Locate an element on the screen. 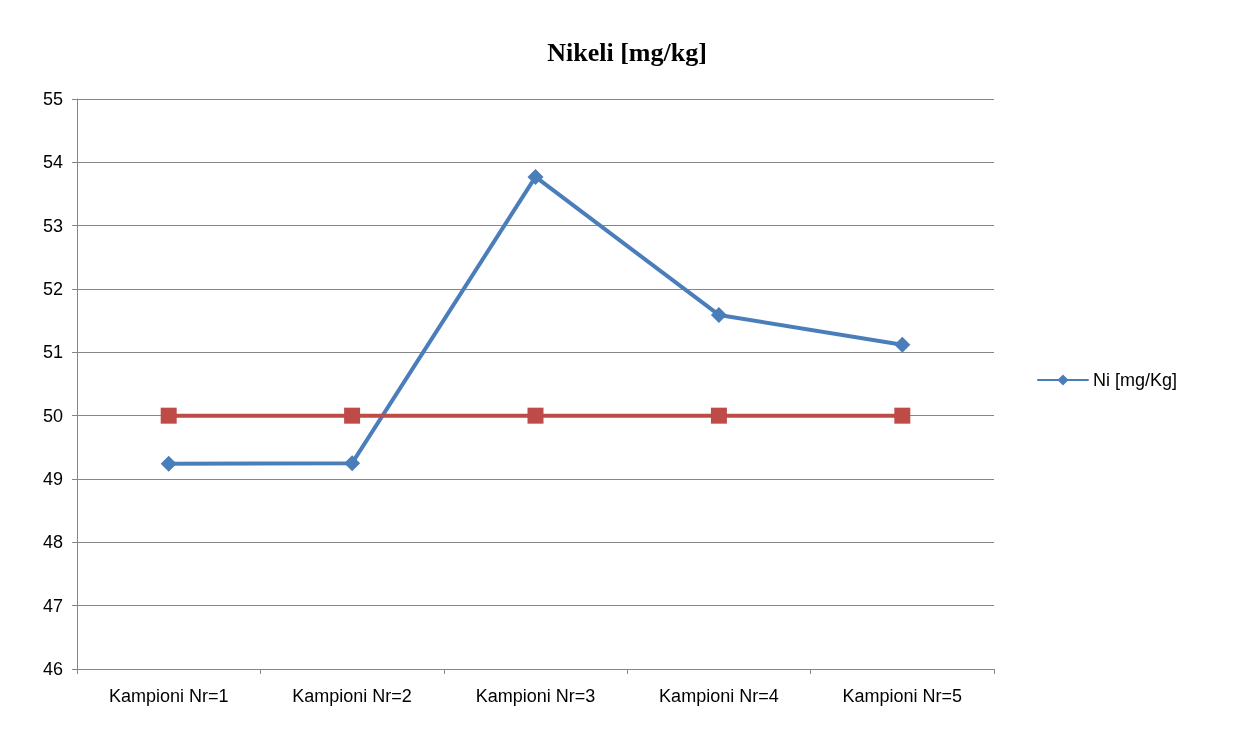  y-tick-label: 49 is located at coordinates (52, 479).